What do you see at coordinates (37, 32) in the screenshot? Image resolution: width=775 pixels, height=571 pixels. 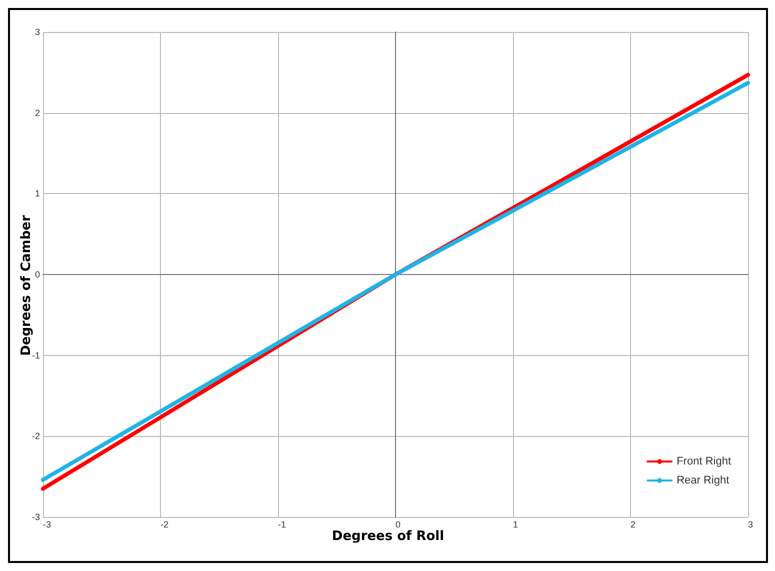 I see `y-tick-label: 3` at bounding box center [37, 32].